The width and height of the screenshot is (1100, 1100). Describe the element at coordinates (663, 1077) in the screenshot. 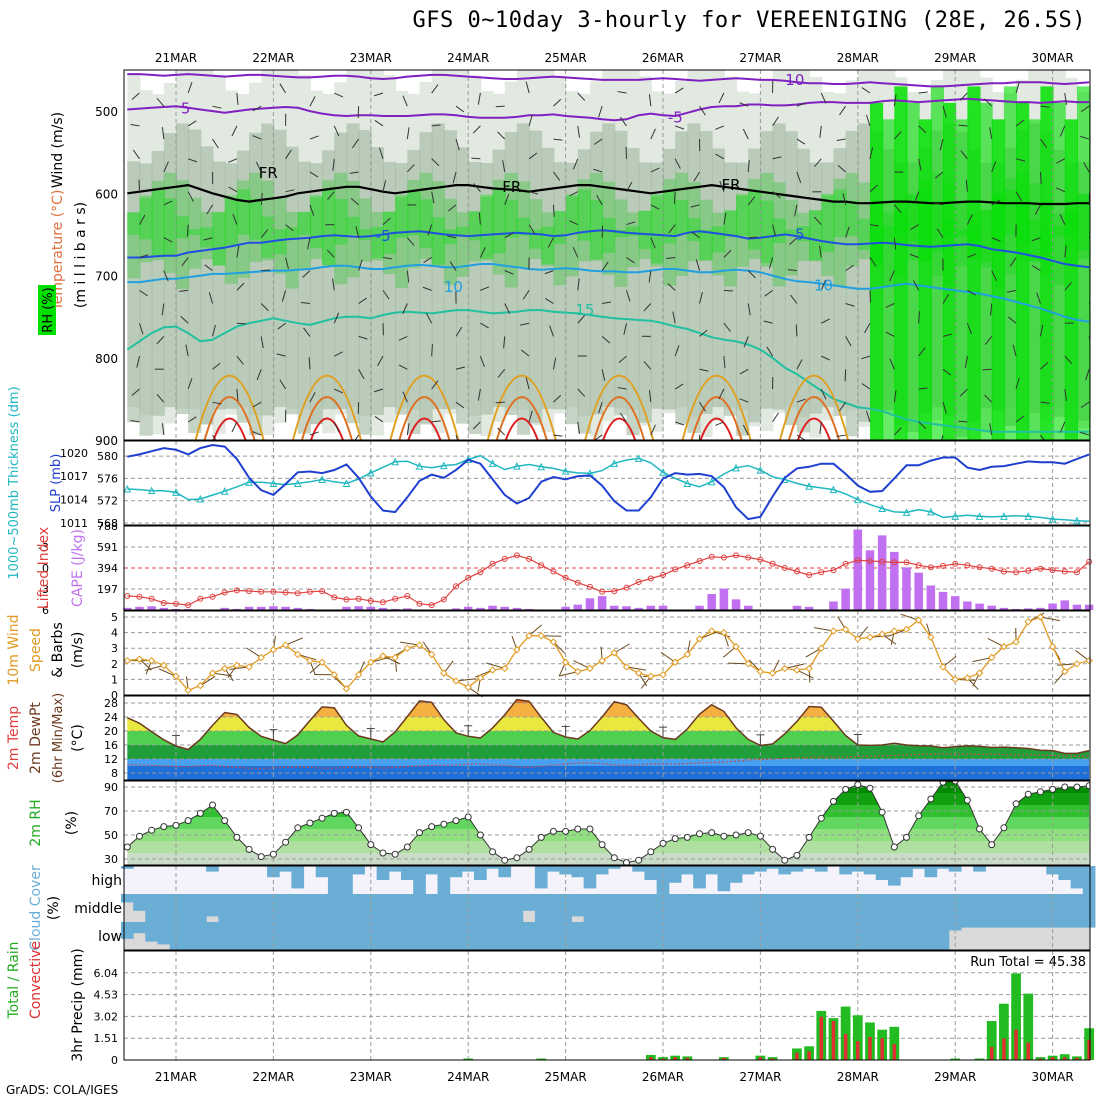

I see `day-label-bottom: 26MAR` at that location.